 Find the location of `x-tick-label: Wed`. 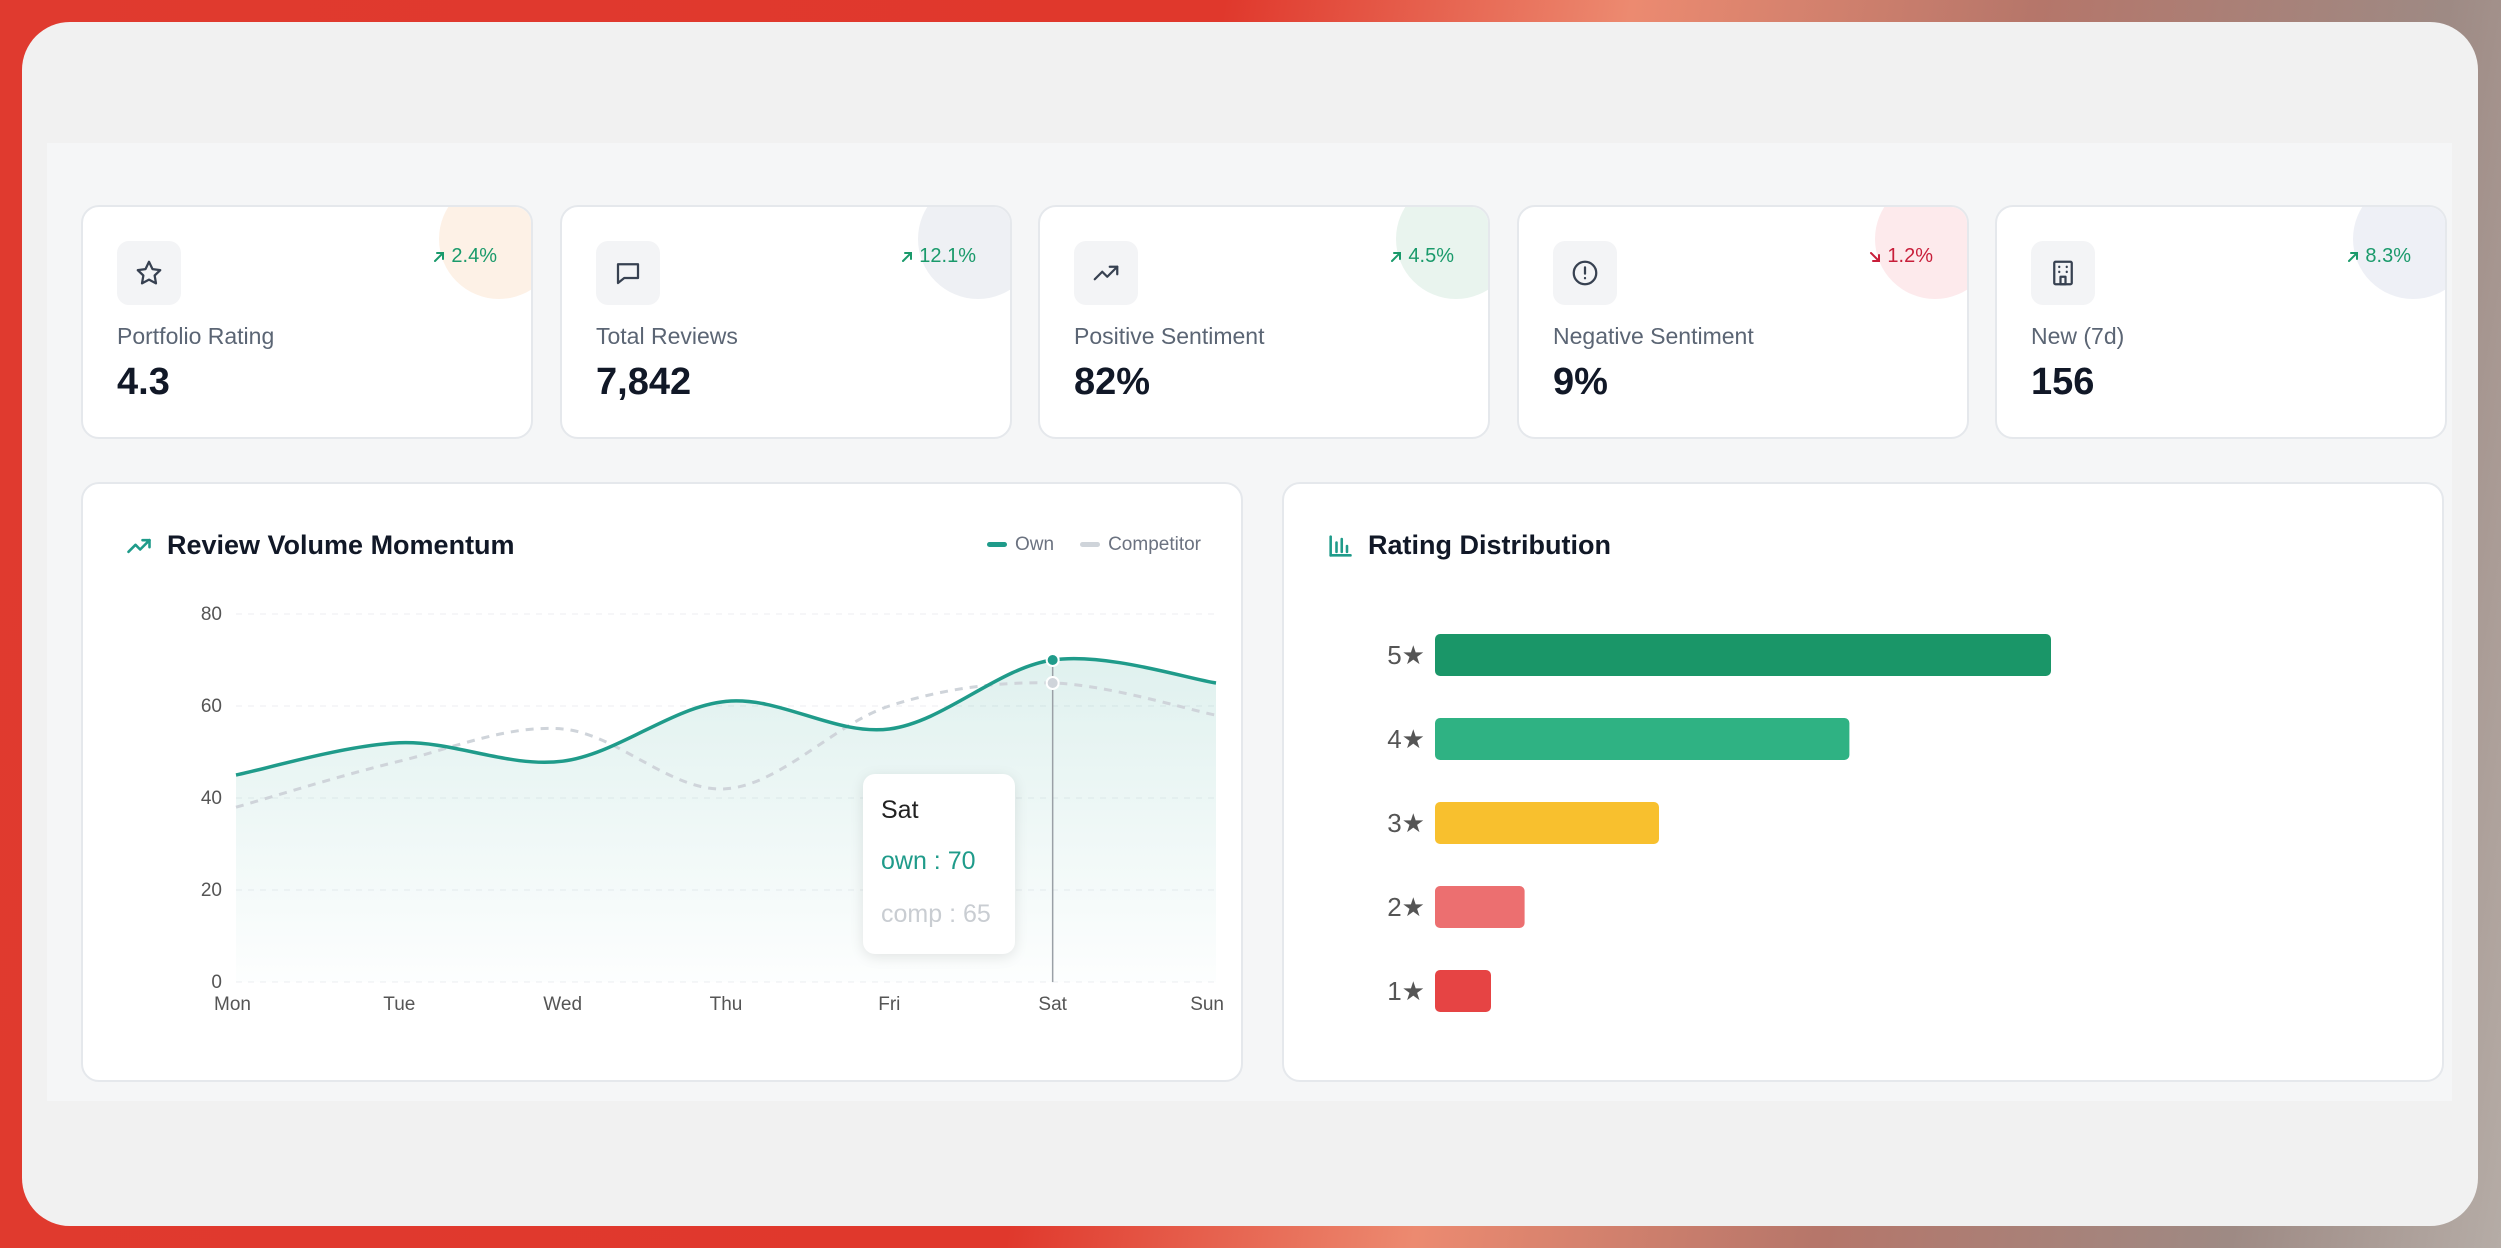

x-tick-label: Wed is located at coordinates (562, 1004).